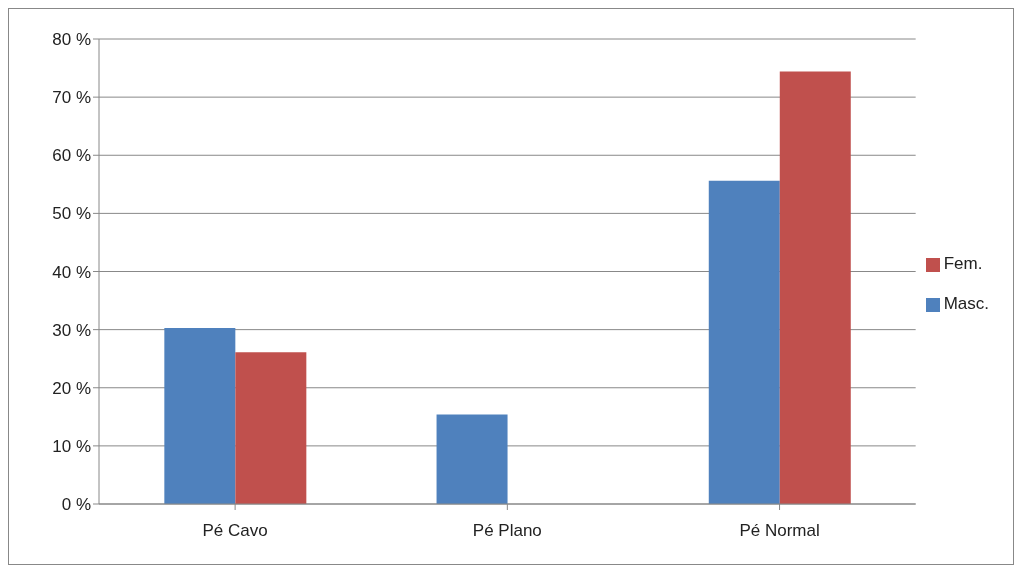 The width and height of the screenshot is (1022, 571). What do you see at coordinates (71, 156) in the screenshot?
I see `y-tick-label: 60 %` at bounding box center [71, 156].